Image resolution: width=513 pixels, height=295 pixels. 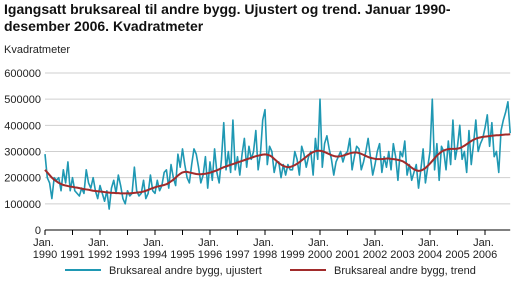 What do you see at coordinates (37, 50) in the screenshot?
I see `y-axis-label: Kvadratmeter` at bounding box center [37, 50].